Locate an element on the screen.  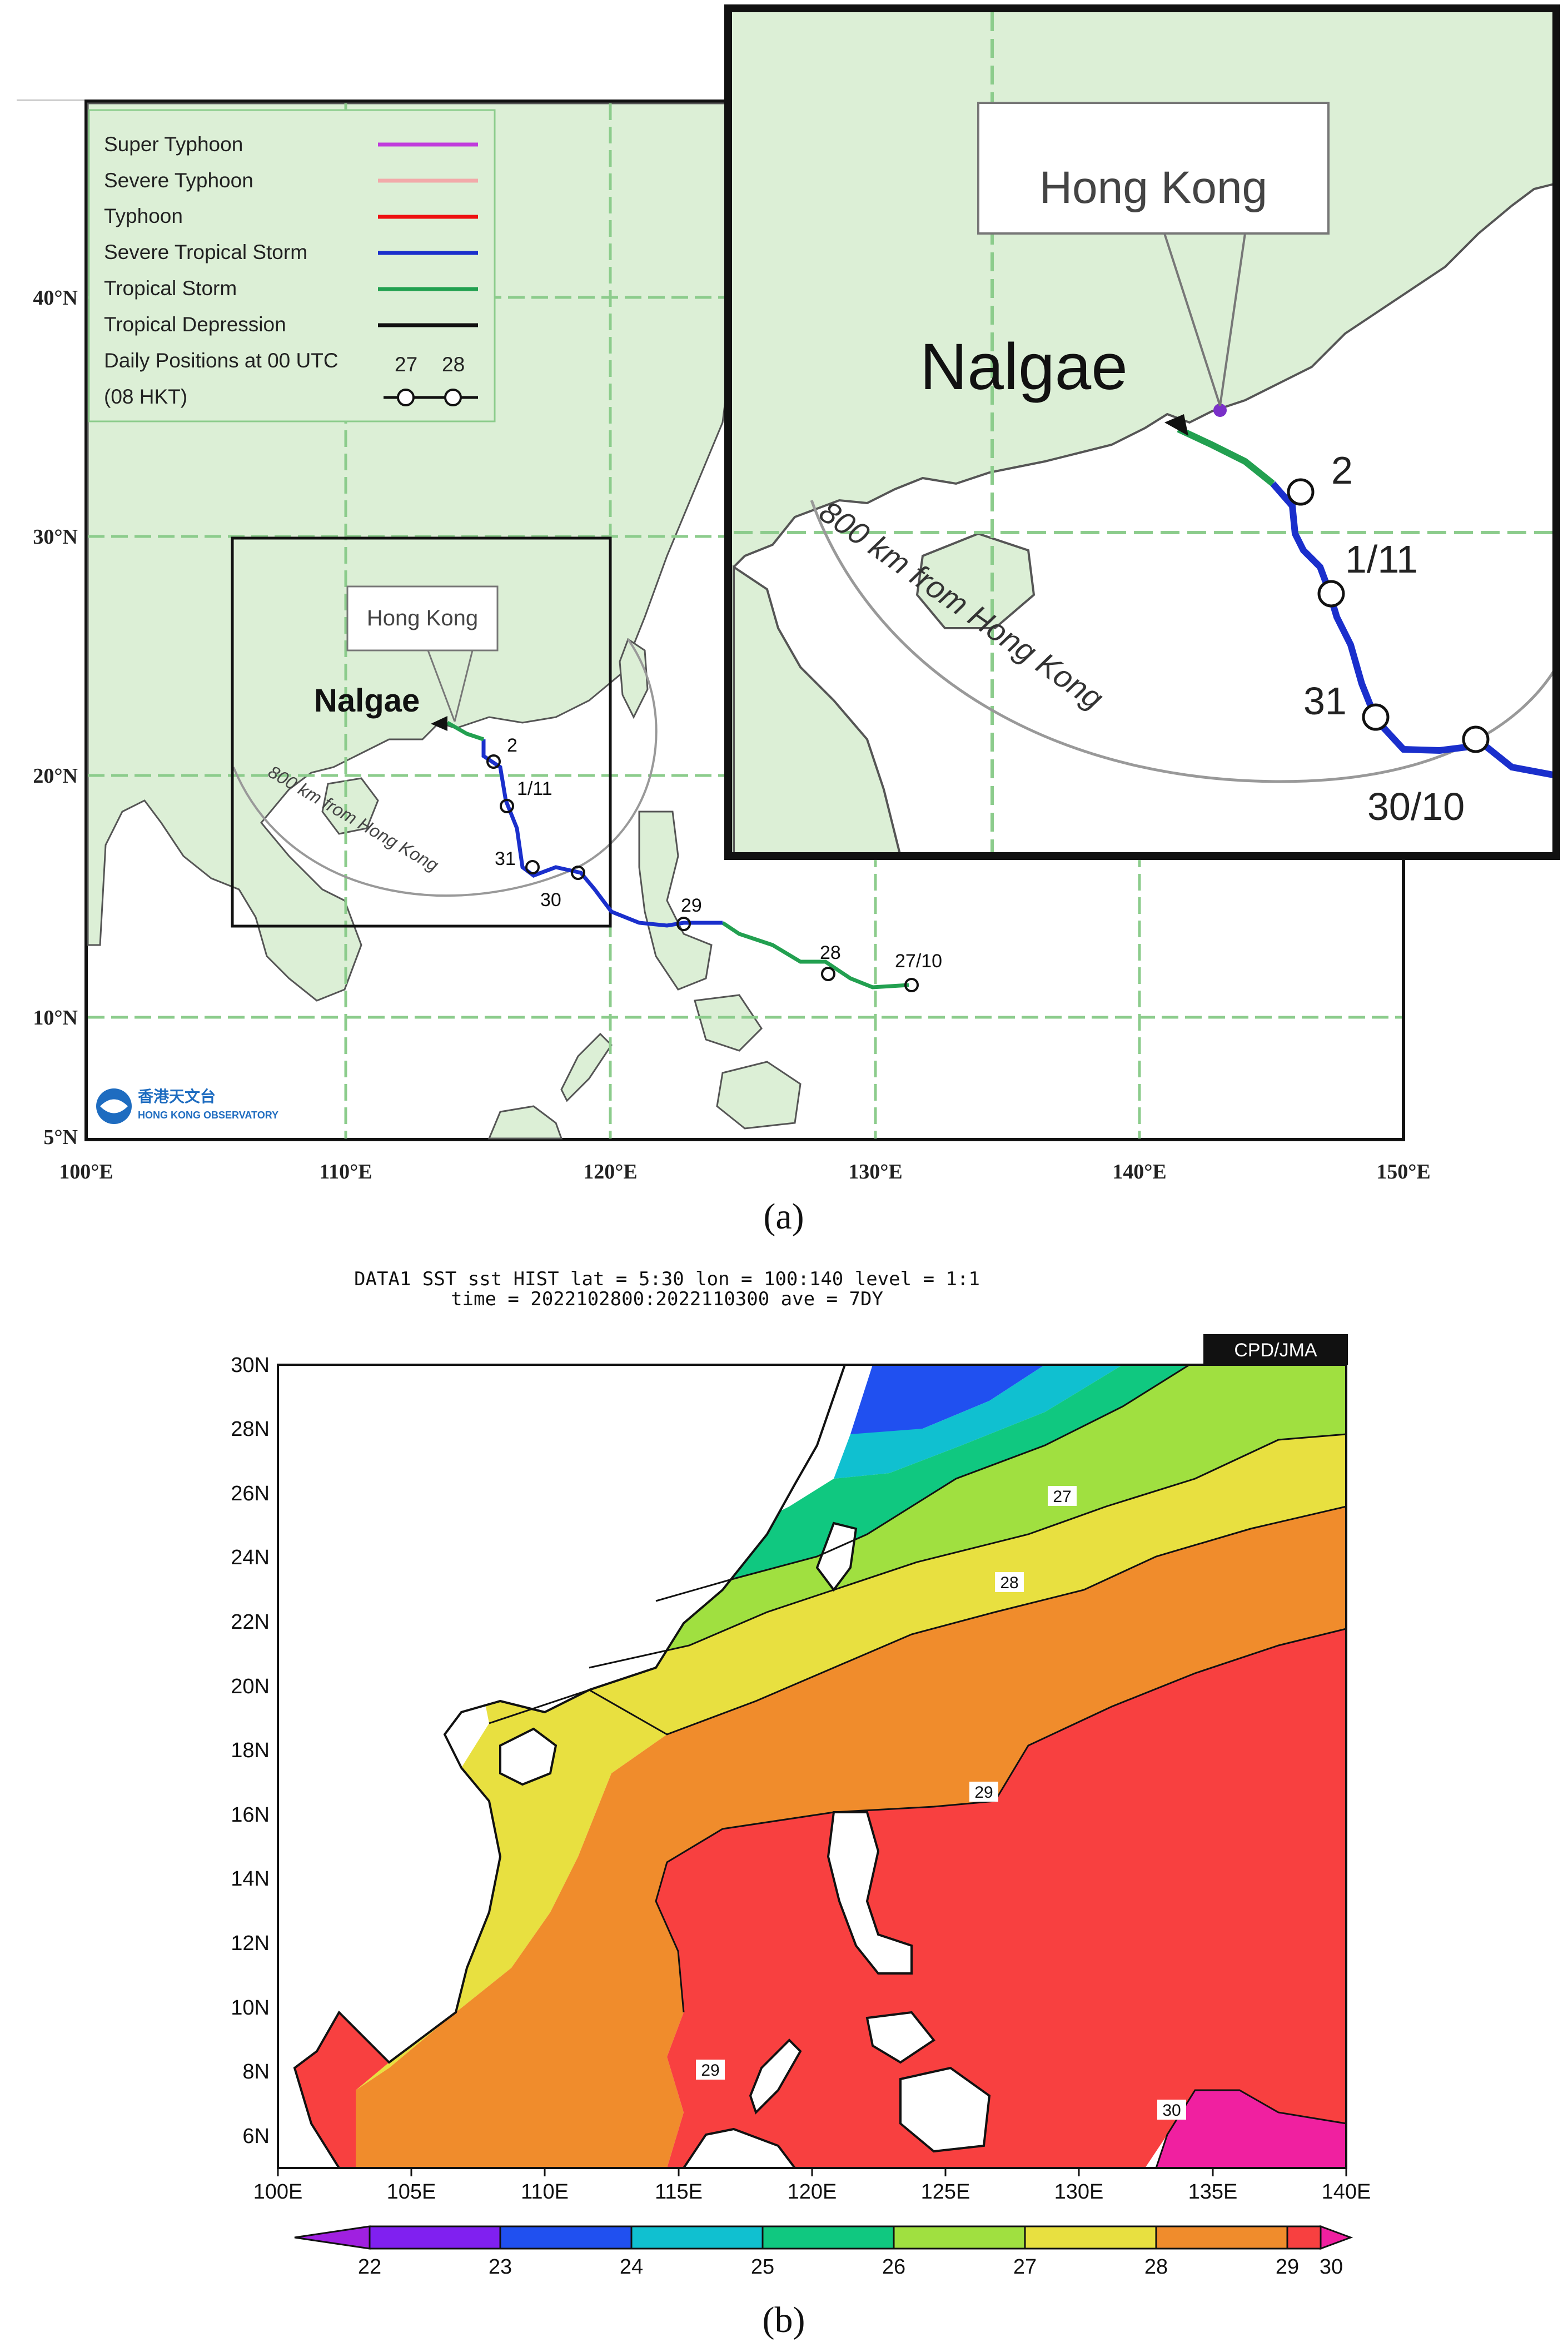
lon-label: 110°E is located at coordinates (346, 1172).